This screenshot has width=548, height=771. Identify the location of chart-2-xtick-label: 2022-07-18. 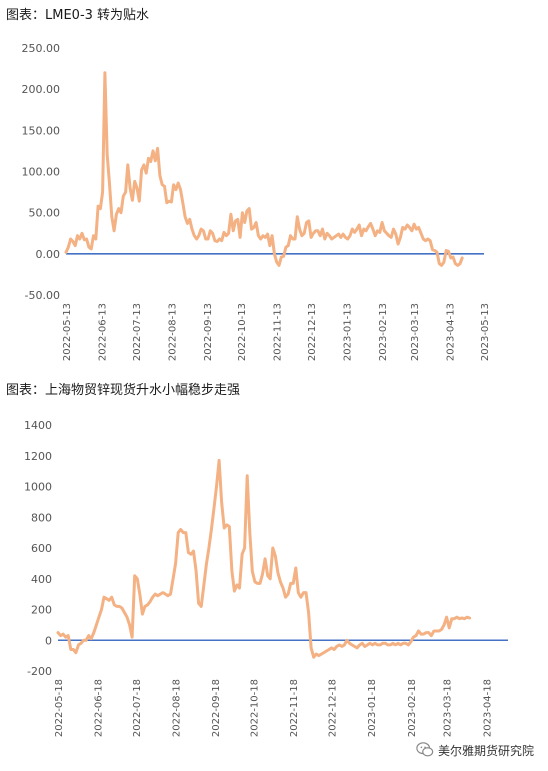
(137, 708).